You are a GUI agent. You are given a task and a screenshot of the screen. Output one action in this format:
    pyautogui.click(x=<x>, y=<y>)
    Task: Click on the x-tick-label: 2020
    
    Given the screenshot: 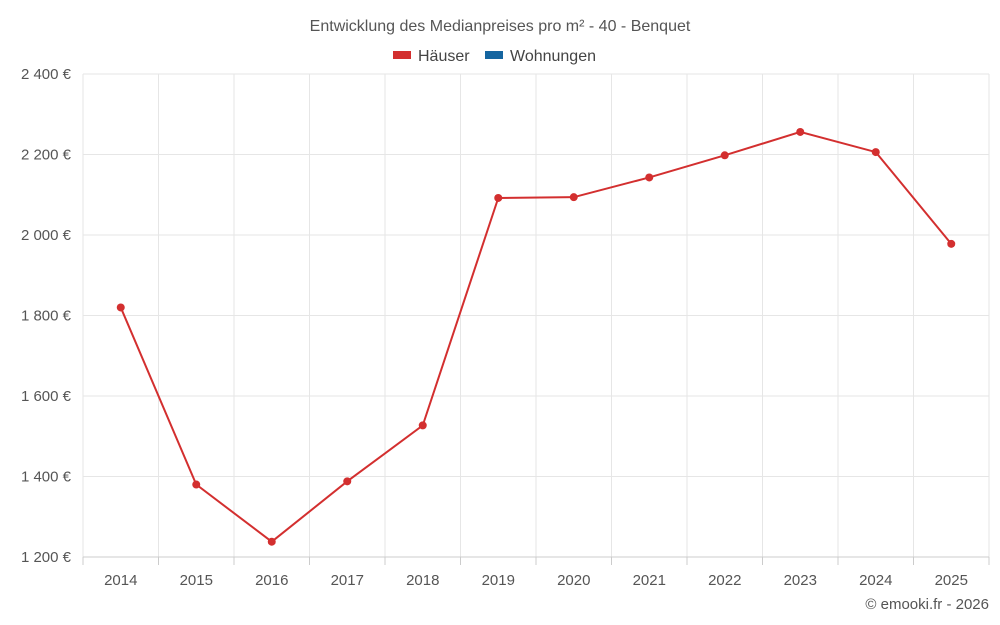 What is the action you would take?
    pyautogui.click(x=573, y=580)
    